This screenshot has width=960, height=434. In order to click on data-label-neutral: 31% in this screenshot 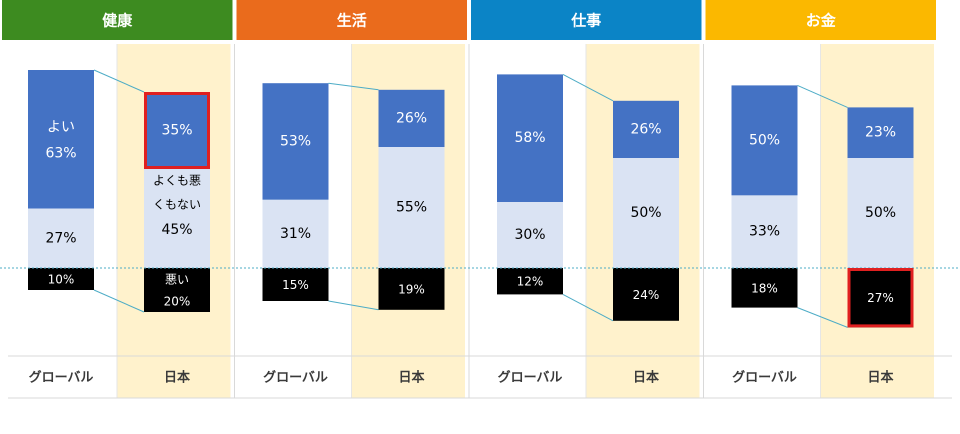, I will do `click(295, 234)`.